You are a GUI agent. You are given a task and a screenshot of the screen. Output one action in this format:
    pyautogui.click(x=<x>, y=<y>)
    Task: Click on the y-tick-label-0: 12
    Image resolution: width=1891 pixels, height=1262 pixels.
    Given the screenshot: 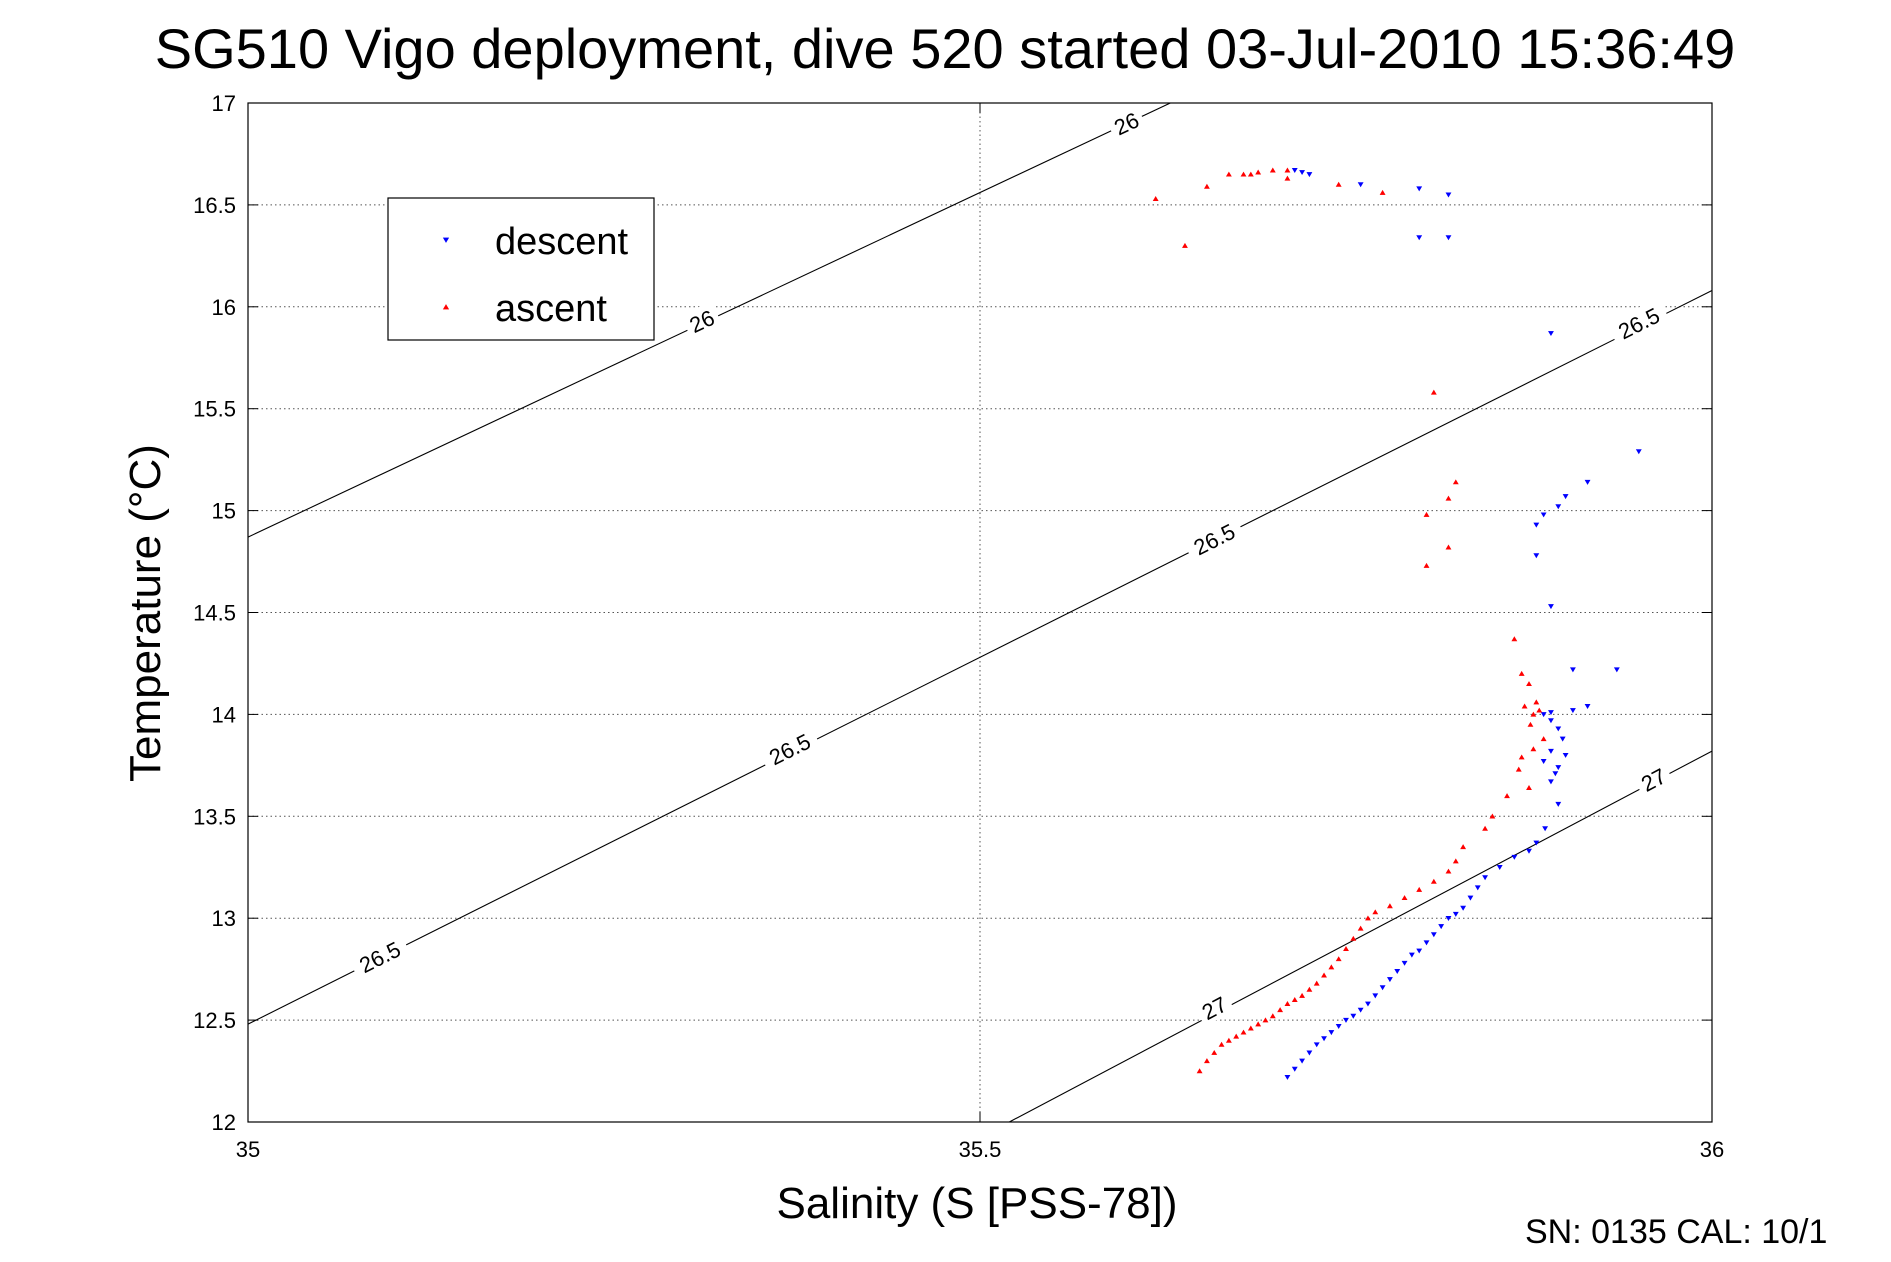 What is the action you would take?
    pyautogui.click(x=224, y=1122)
    